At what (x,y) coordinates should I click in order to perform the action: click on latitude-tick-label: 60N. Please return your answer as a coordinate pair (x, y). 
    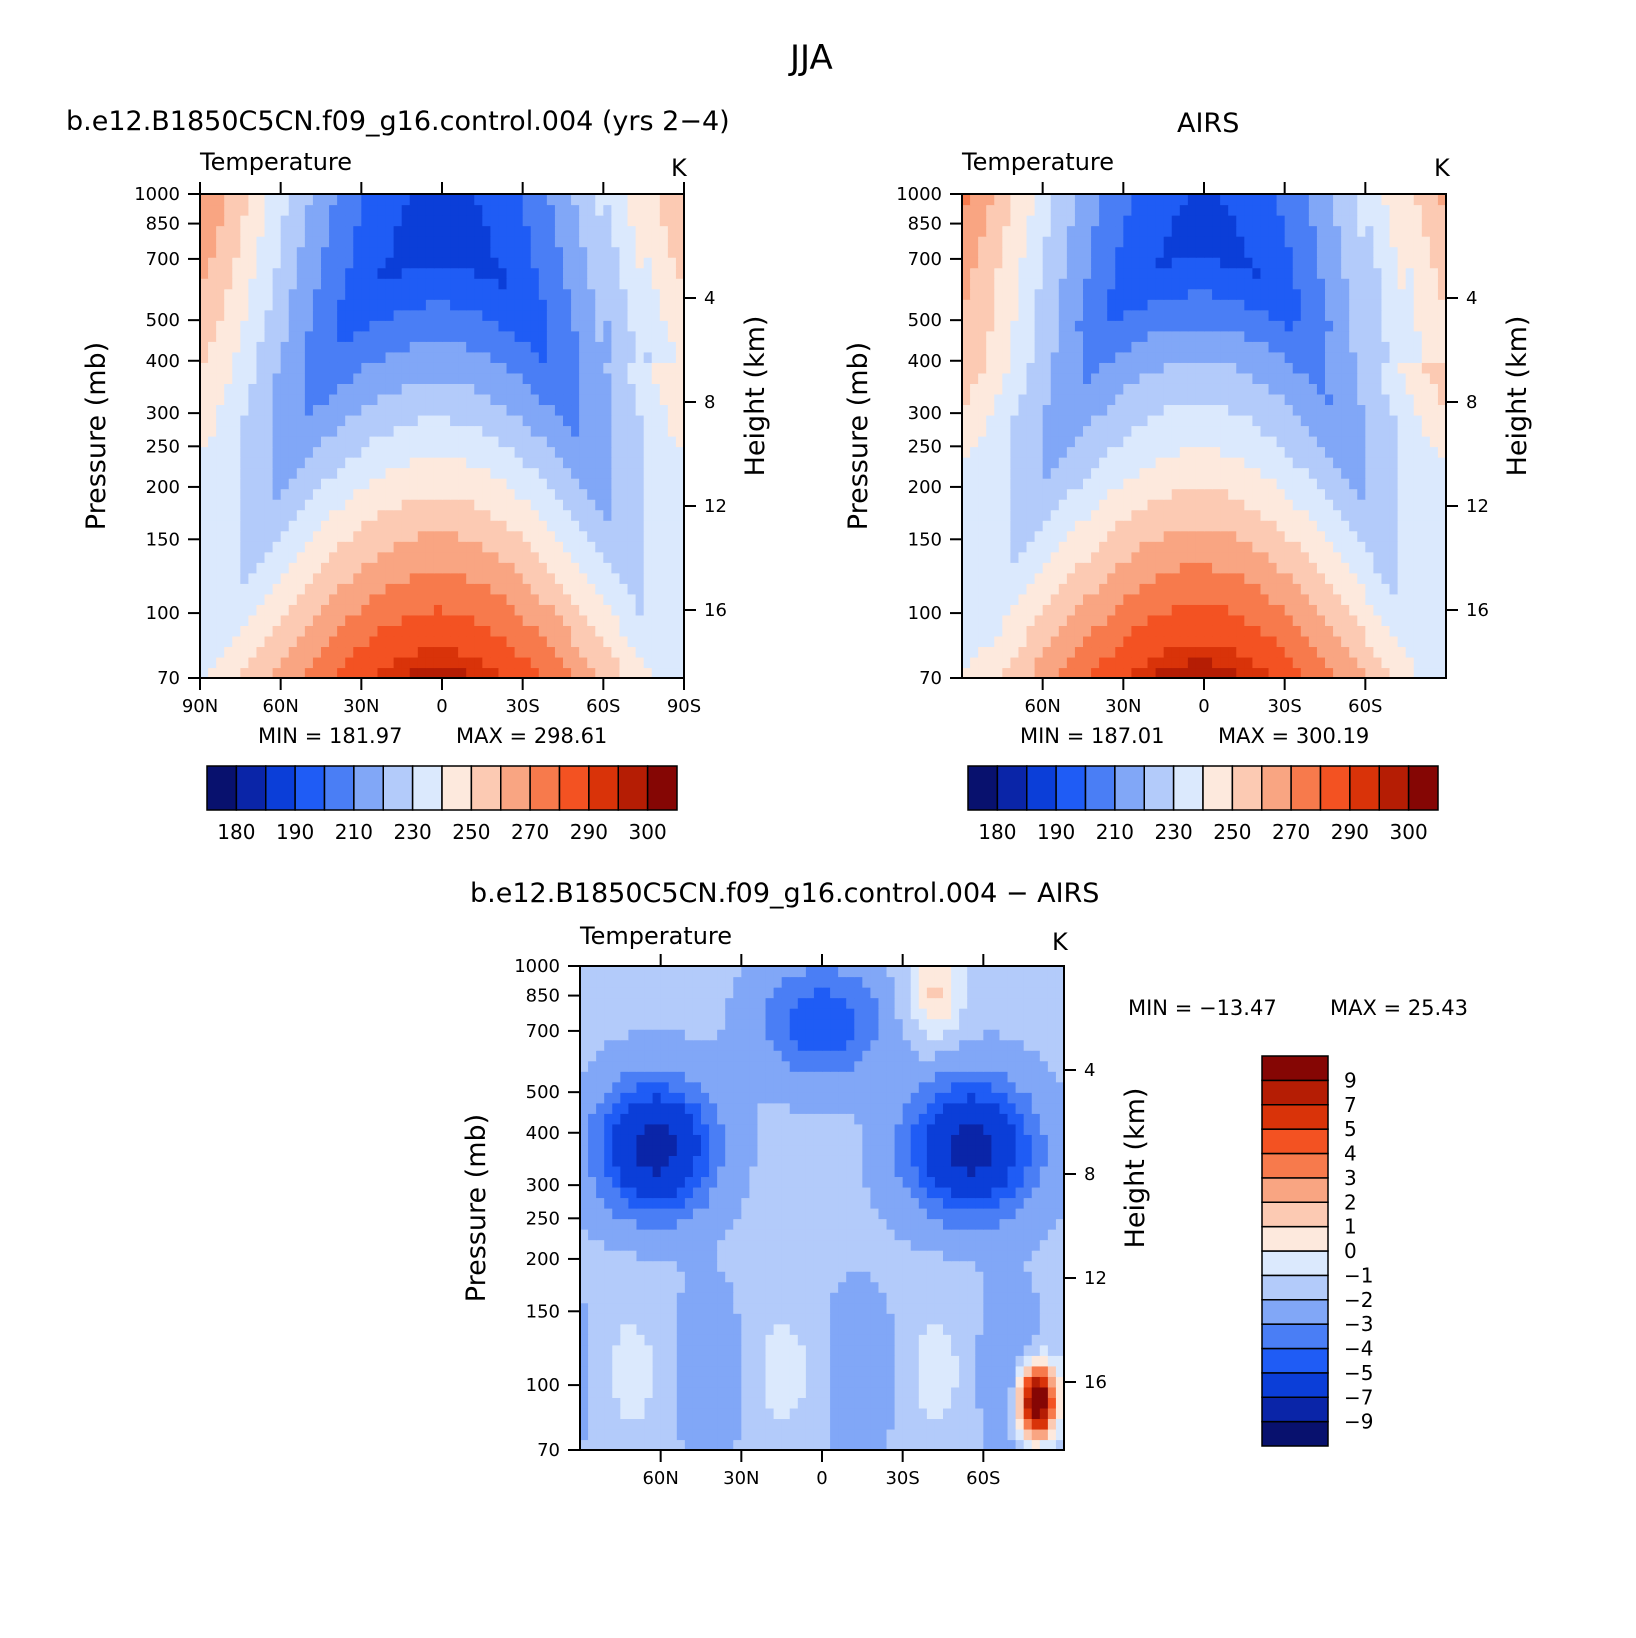
    Looking at the image, I should click on (280, 706).